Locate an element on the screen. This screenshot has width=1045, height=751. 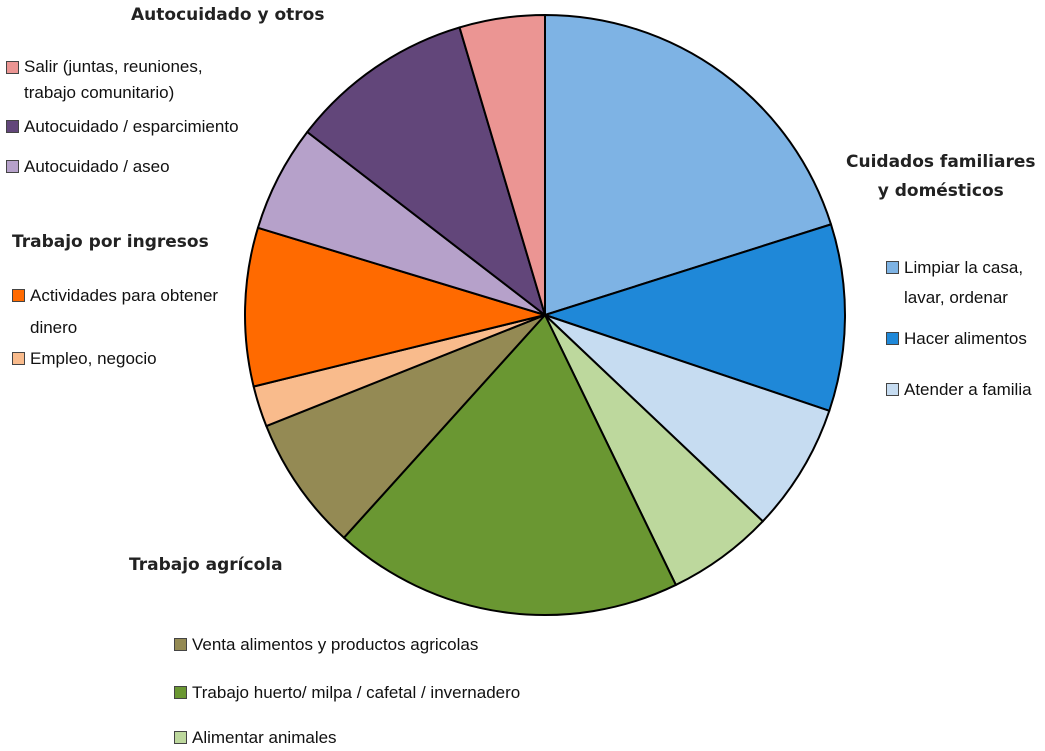
legend-item-hacer: Hacer alimentos is located at coordinates (956, 338).